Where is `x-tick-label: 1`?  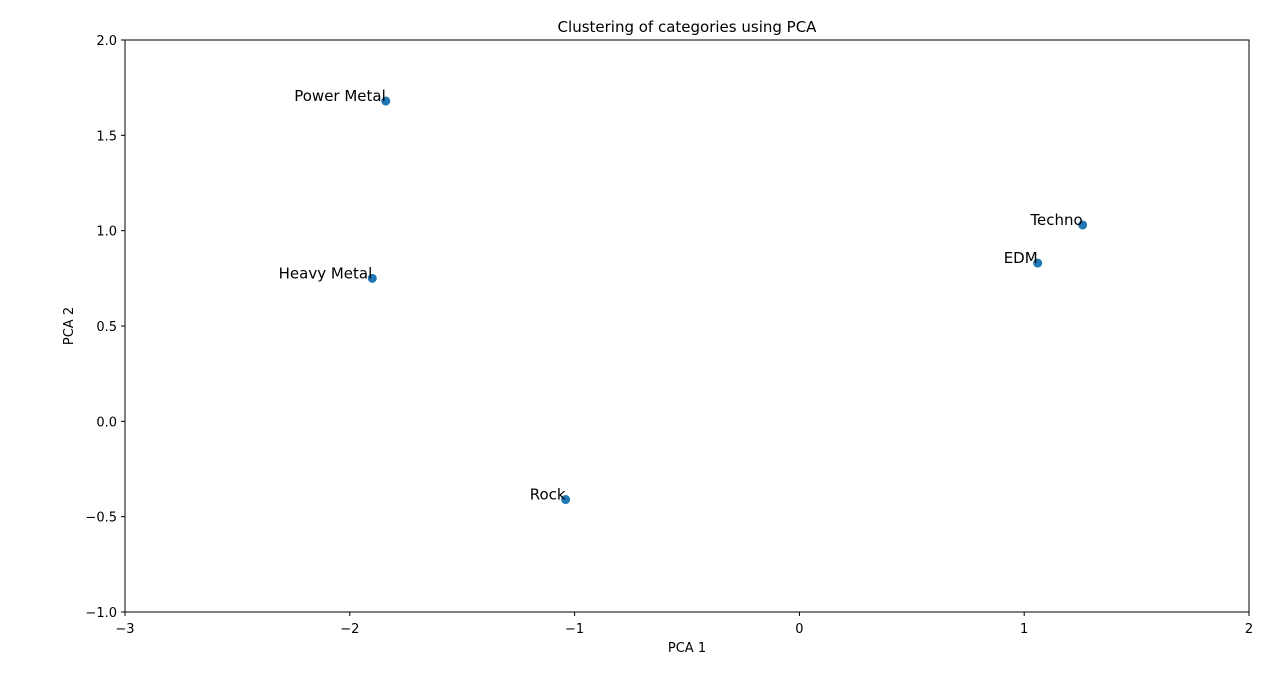 x-tick-label: 1 is located at coordinates (1024, 629).